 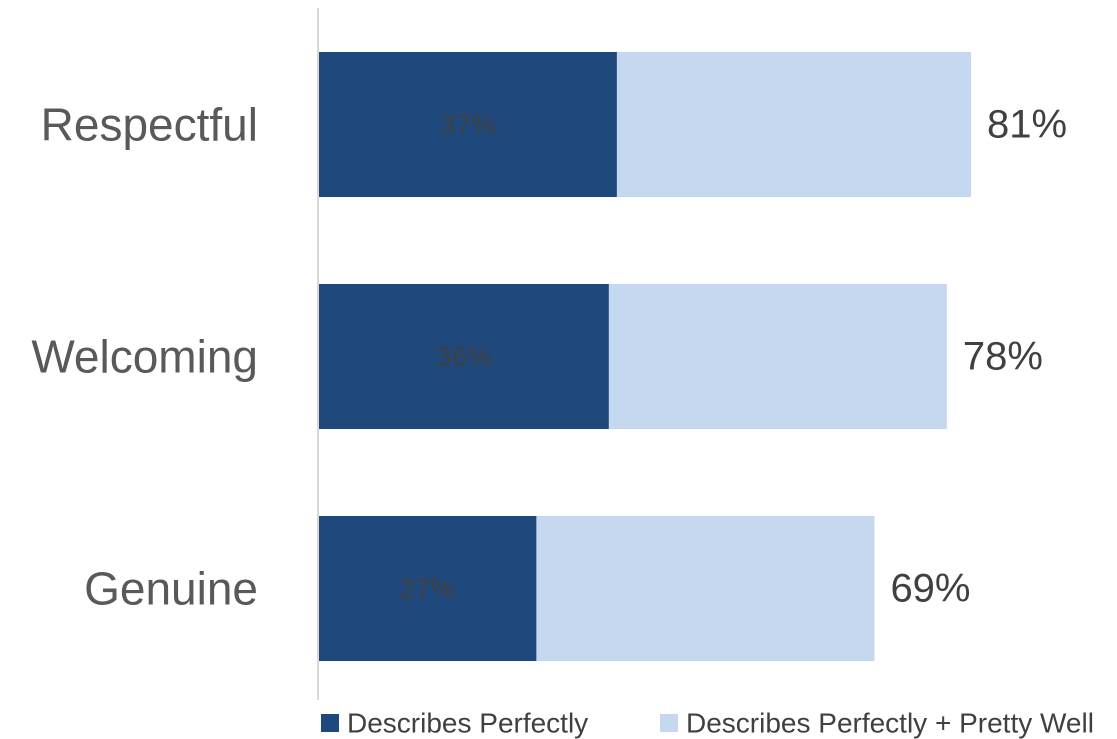 I want to click on data-label-inner: 37%, so click(x=468, y=124).